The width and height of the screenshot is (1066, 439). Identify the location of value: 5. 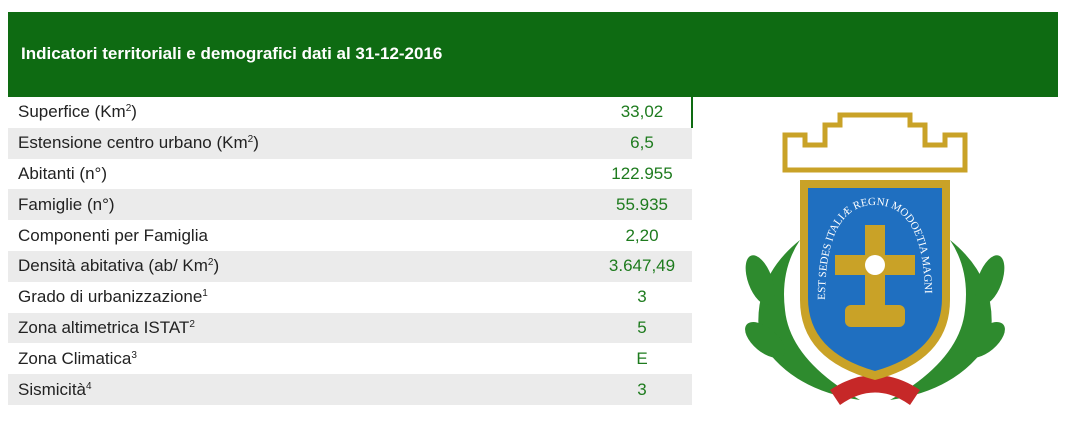
(642, 327).